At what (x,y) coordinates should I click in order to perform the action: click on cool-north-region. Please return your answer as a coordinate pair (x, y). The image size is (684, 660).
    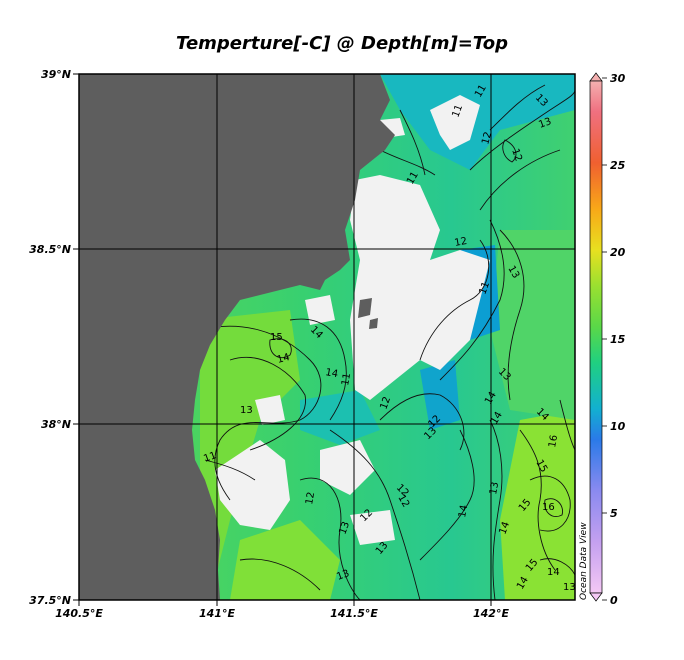
    Looking at the image, I should click on (477, 122).